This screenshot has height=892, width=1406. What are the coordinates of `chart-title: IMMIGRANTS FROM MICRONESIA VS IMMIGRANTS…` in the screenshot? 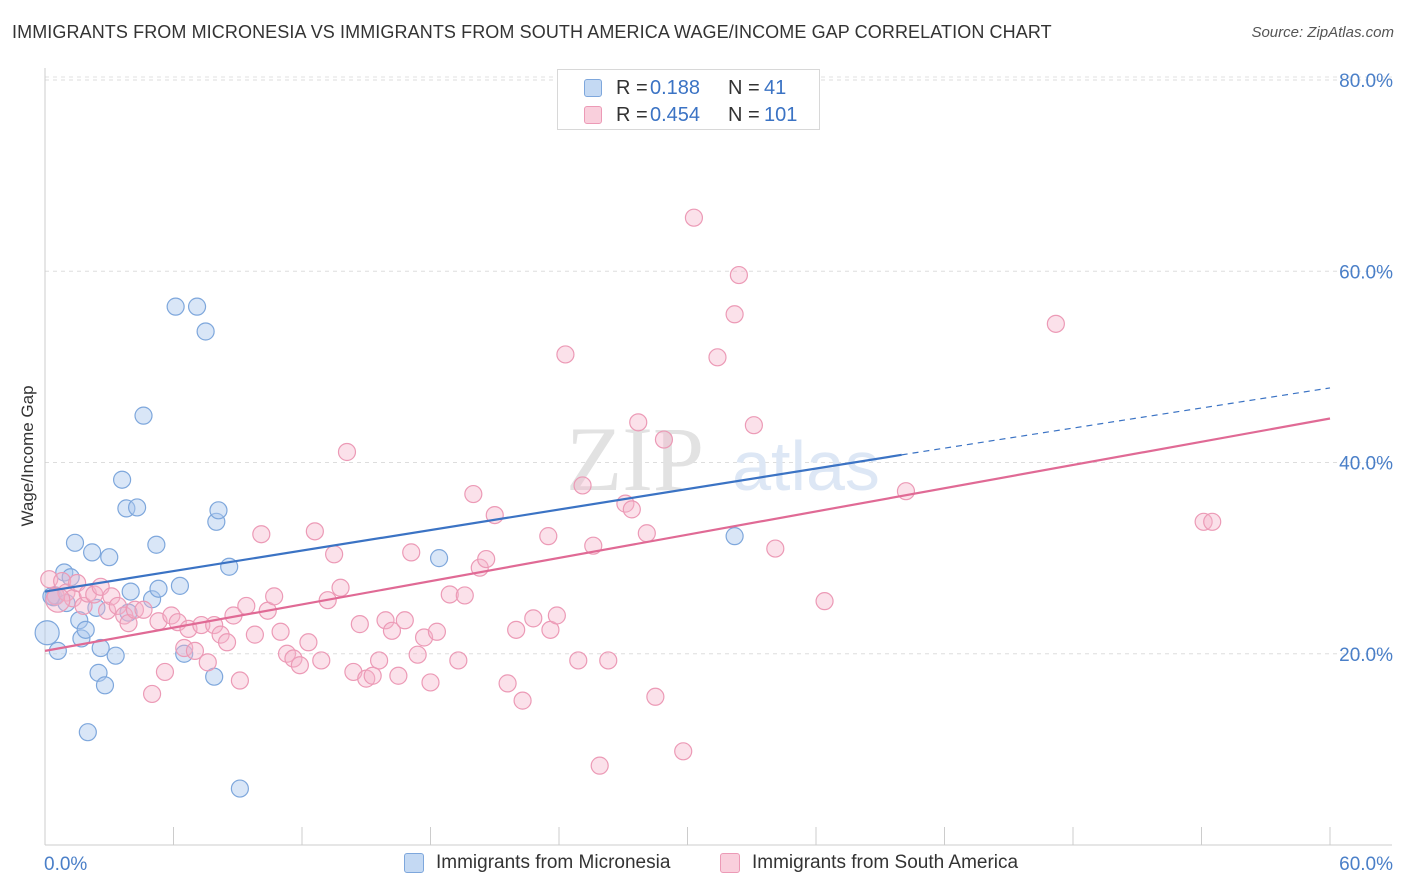 It's located at (532, 32).